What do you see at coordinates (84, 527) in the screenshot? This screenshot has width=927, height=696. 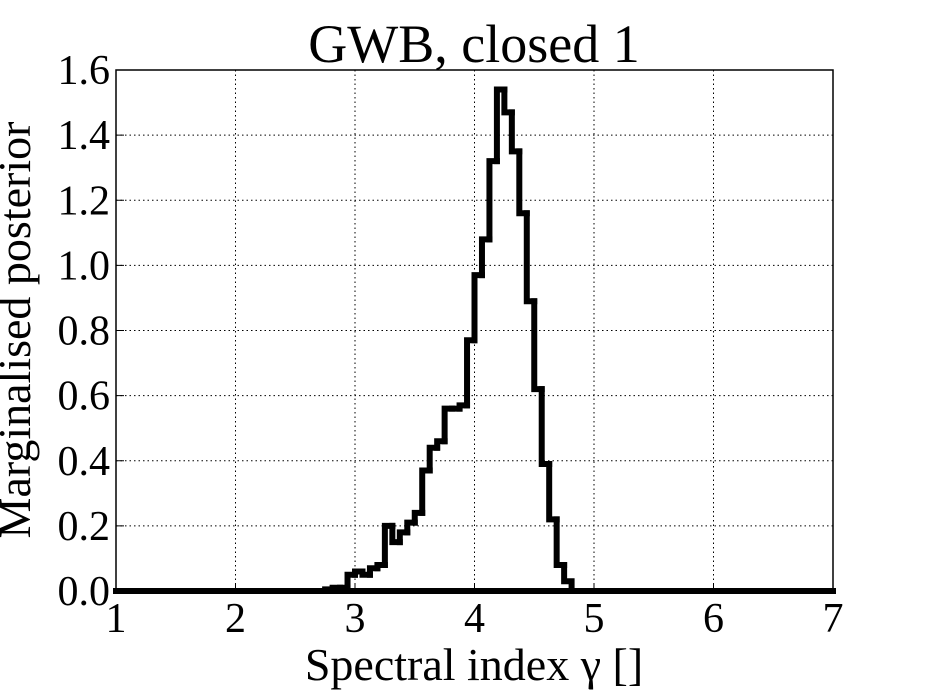 I see `y-tick-label: 0.2` at bounding box center [84, 527].